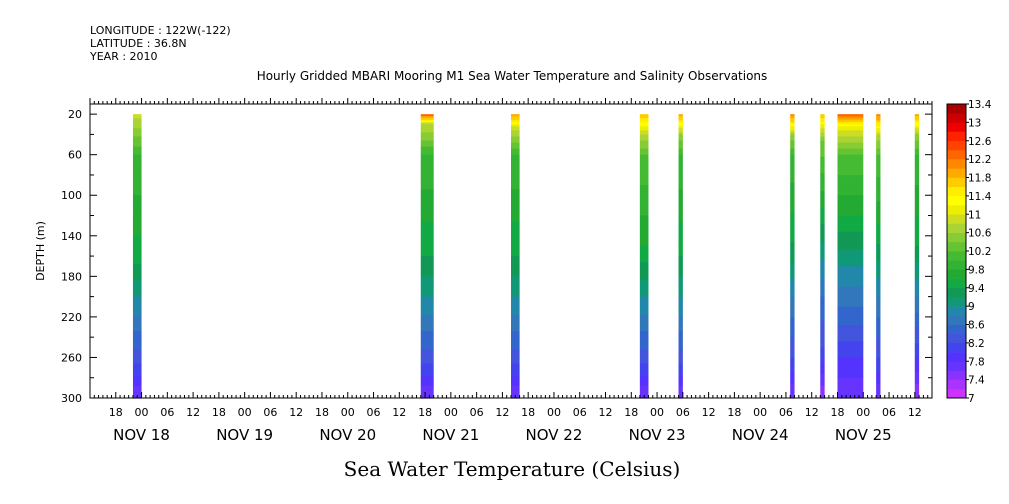 The image size is (1009, 504). What do you see at coordinates (979, 179) in the screenshot?
I see `colorbar-tick-label: 11.8` at bounding box center [979, 179].